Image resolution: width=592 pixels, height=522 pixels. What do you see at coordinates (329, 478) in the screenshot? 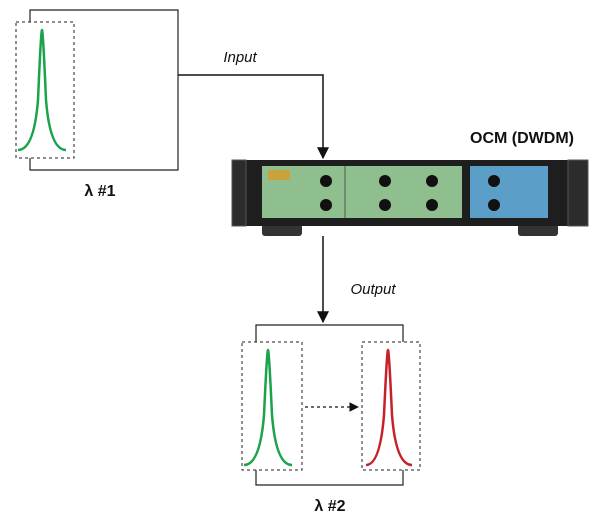
I see `output-bracket-bottom` at bounding box center [329, 478].